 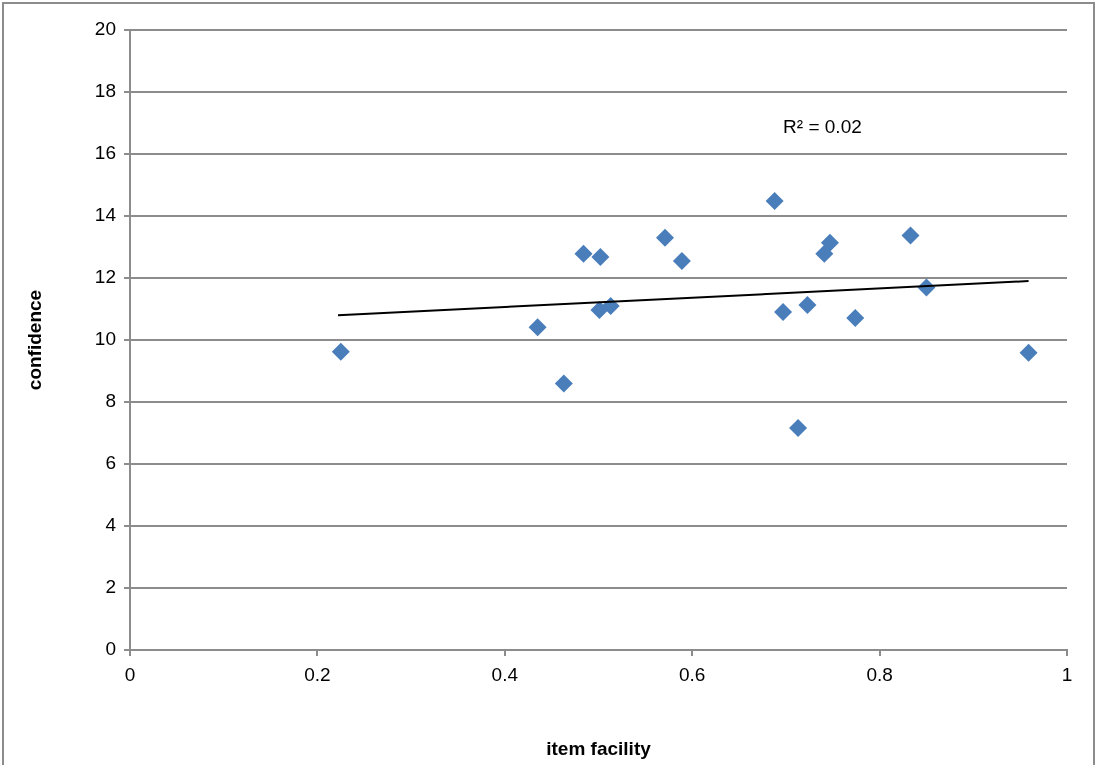 What do you see at coordinates (822, 126) in the screenshot?
I see `annotation: R² = 0.02` at bounding box center [822, 126].